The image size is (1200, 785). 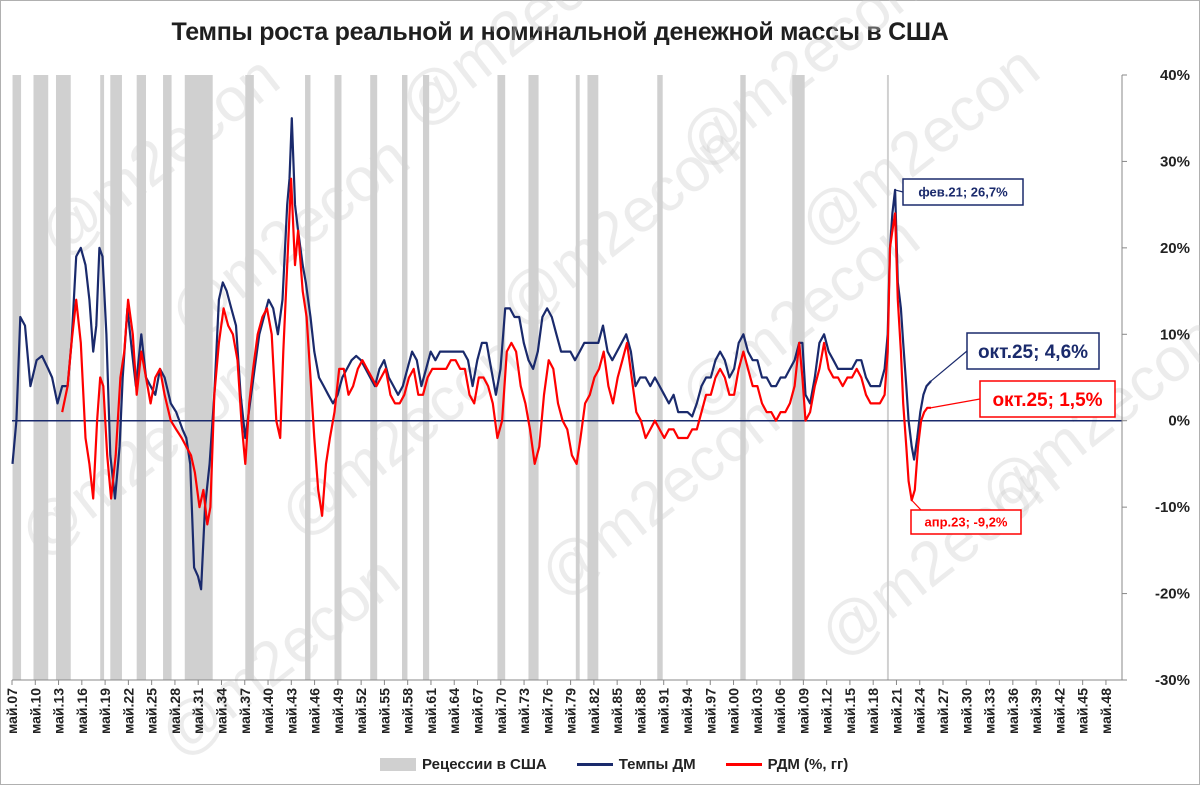 What do you see at coordinates (398, 764) in the screenshot?
I see `legend-swatch-recessions` at bounding box center [398, 764].